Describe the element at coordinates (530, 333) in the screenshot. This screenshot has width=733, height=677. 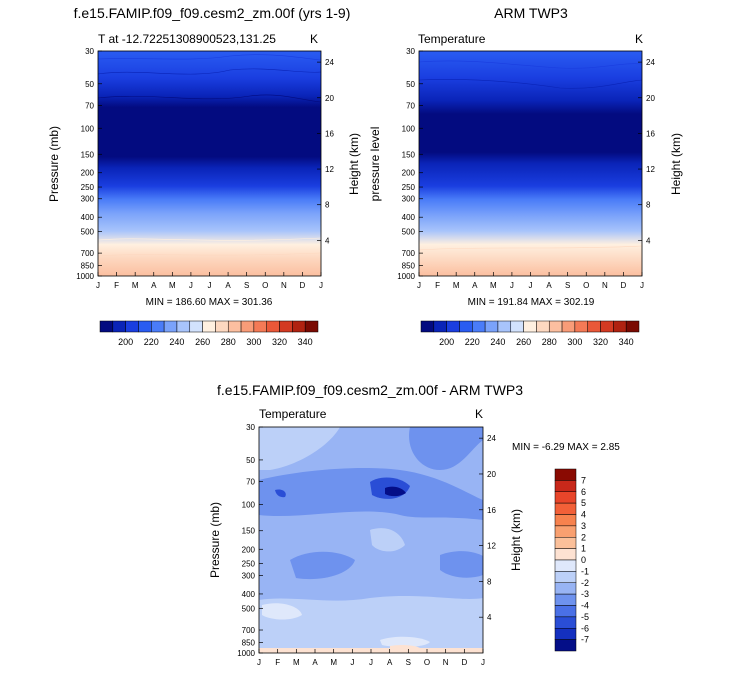
I see `panel-2-colorbar: 200 220 240 260 280 300 320 340` at that location.